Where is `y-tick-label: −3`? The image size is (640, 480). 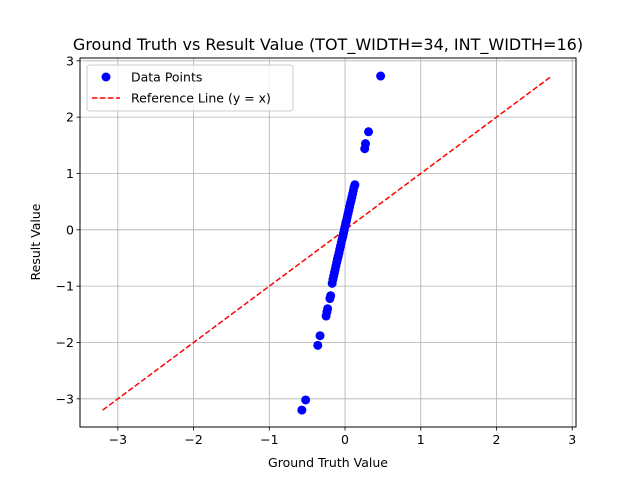 y-tick-label: −3 is located at coordinates (65, 398).